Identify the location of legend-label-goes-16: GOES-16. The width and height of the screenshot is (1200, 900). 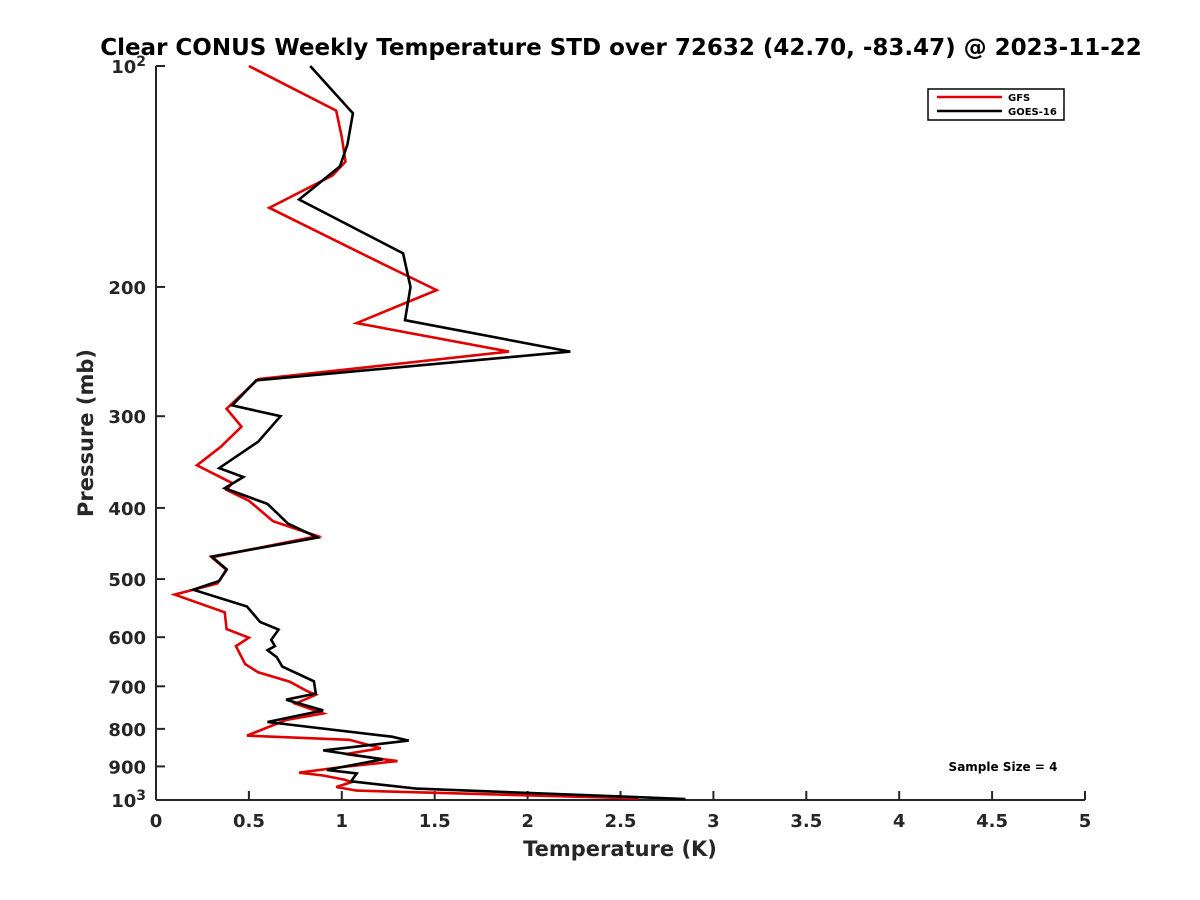
(1032, 112).